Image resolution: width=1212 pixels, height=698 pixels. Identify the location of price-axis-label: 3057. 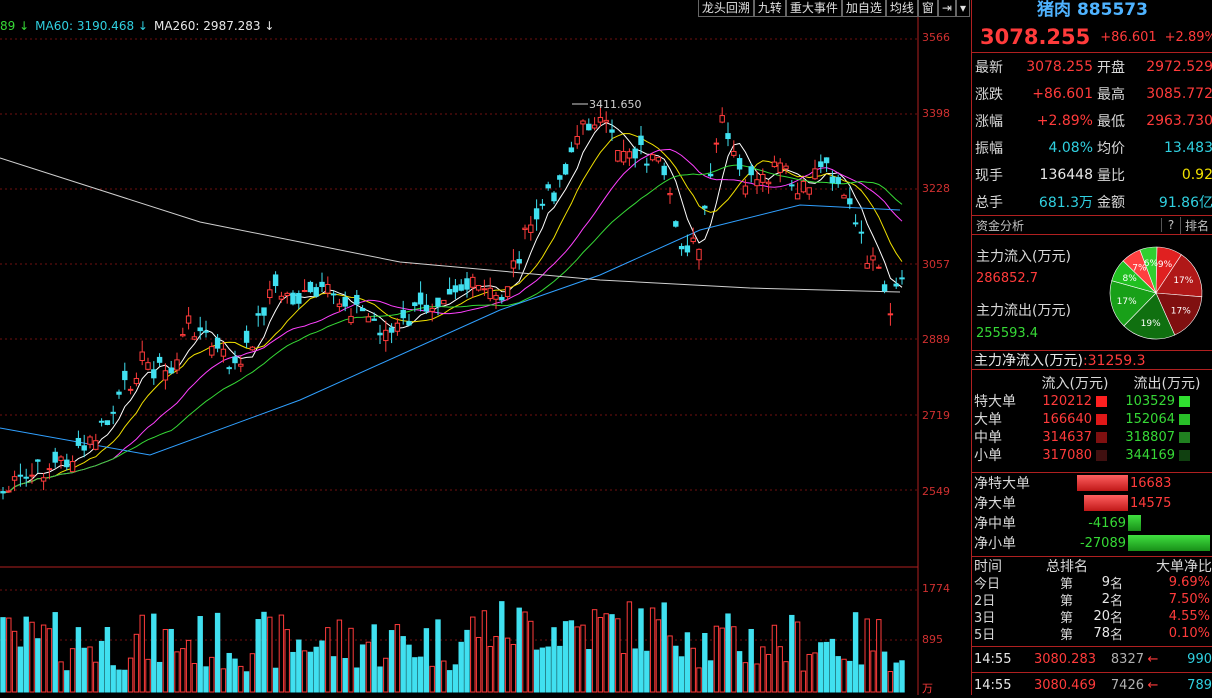
(936, 264).